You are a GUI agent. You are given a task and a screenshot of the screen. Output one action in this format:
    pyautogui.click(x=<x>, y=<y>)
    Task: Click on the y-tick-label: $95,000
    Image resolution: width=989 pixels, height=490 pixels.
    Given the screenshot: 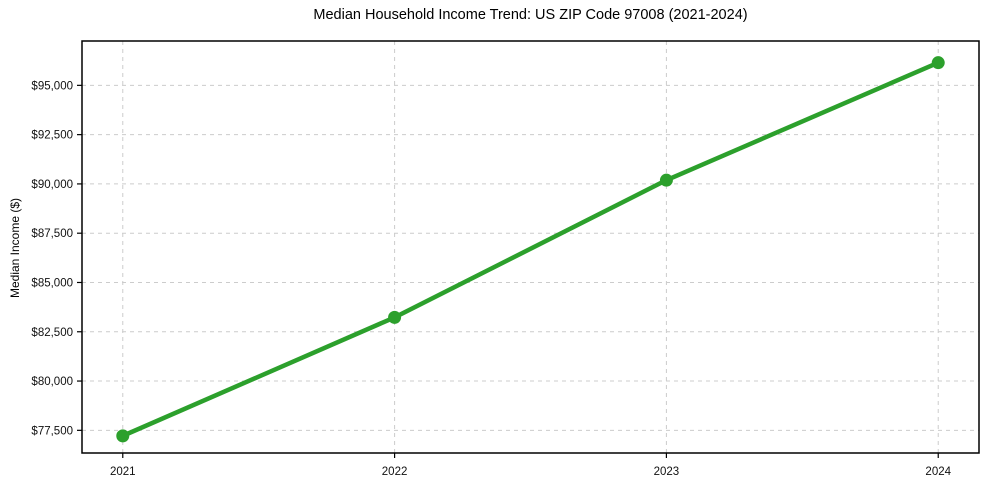 What is the action you would take?
    pyautogui.click(x=52, y=86)
    